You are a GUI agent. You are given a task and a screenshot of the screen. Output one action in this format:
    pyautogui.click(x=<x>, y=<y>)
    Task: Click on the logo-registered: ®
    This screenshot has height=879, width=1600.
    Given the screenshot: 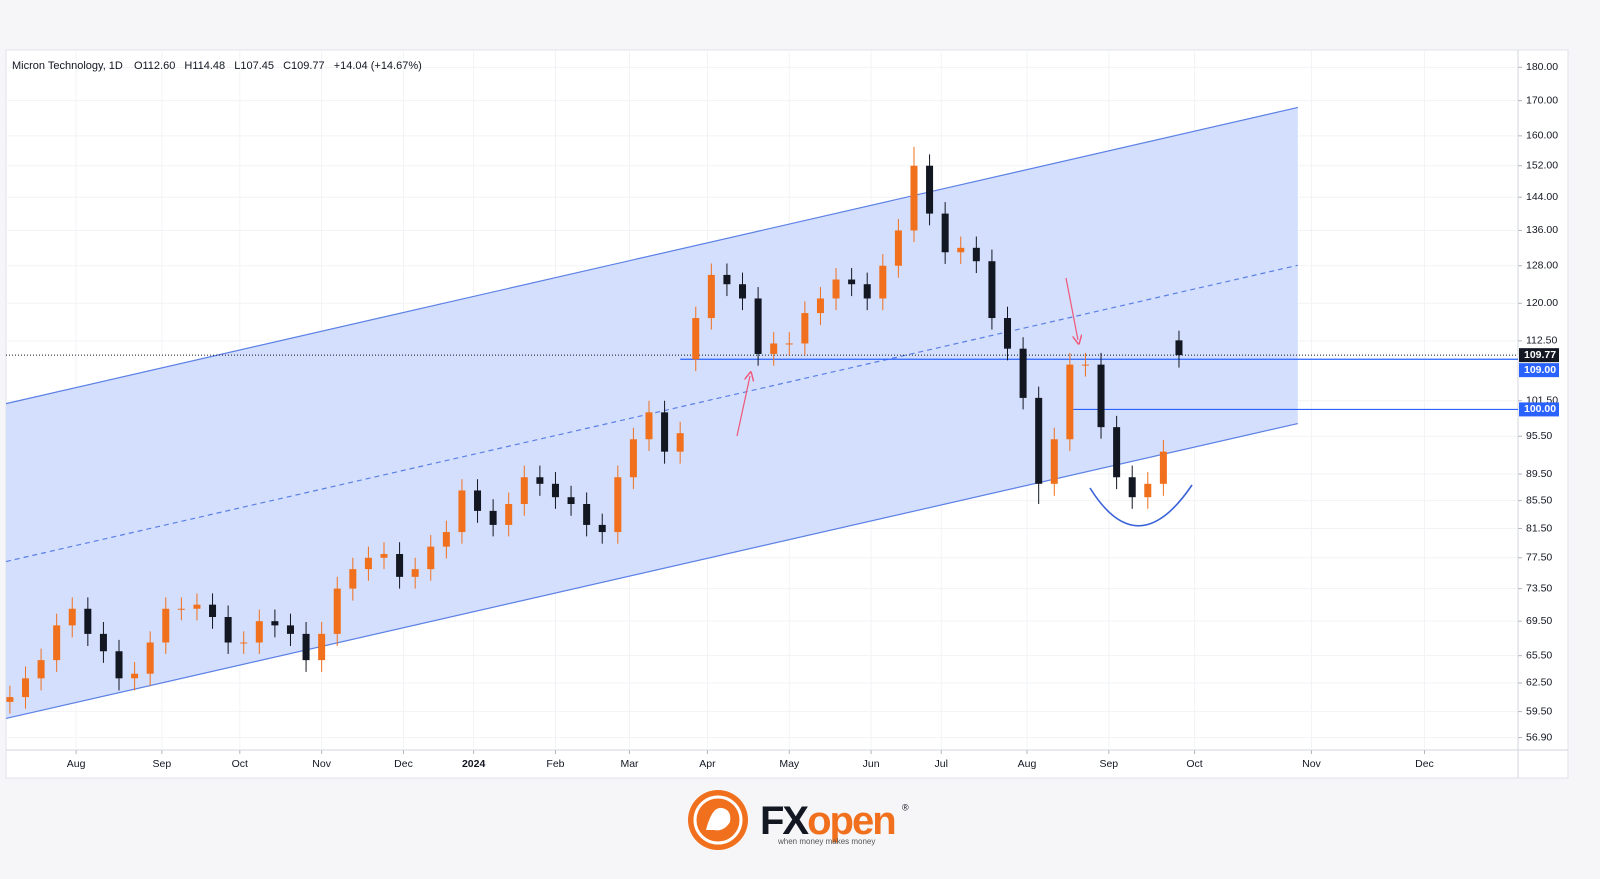 What is the action you would take?
    pyautogui.click(x=905, y=807)
    